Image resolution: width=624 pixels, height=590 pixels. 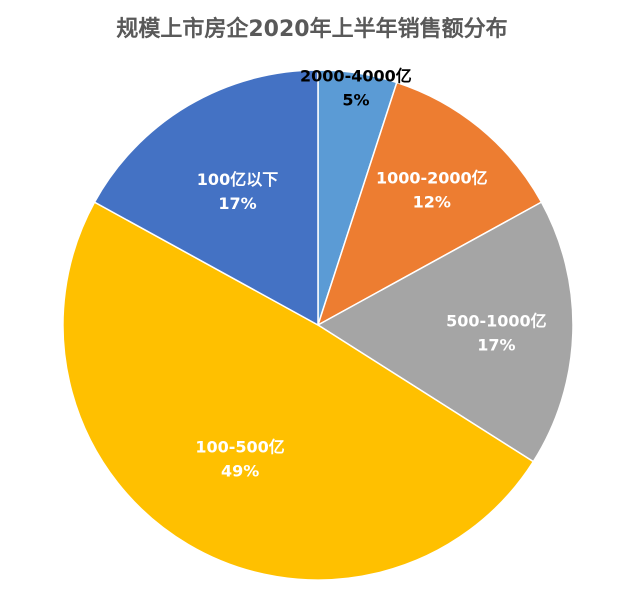 I want to click on slice-category-label-4: 100亿以下, so click(x=237, y=179).